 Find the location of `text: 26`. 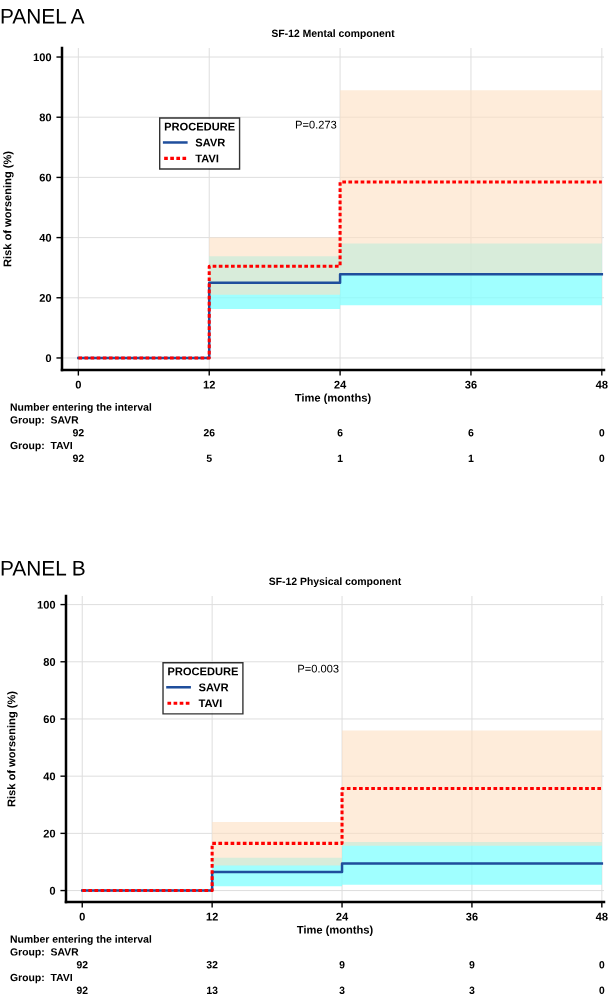

text: 26 is located at coordinates (209, 433).